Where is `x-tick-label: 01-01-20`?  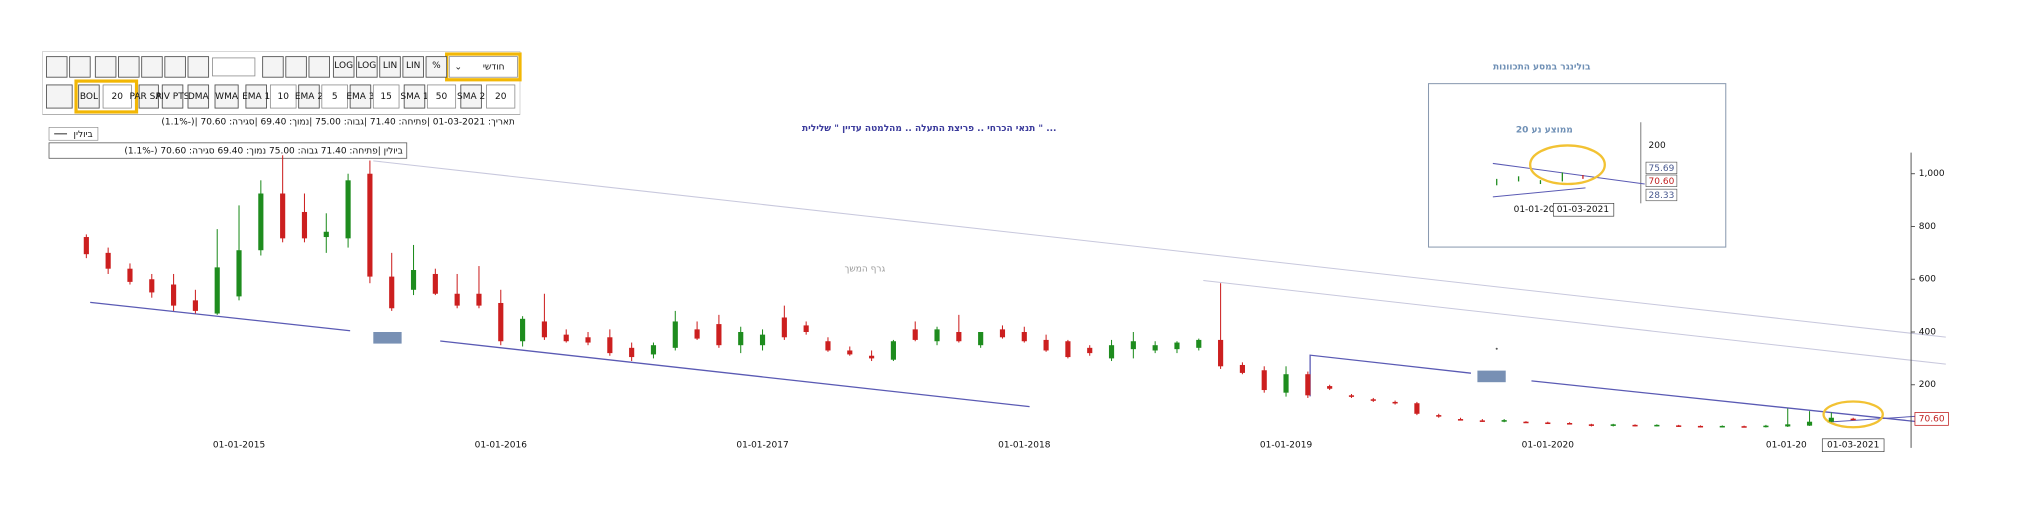 x-tick-label: 01-01-20 is located at coordinates (1786, 446).